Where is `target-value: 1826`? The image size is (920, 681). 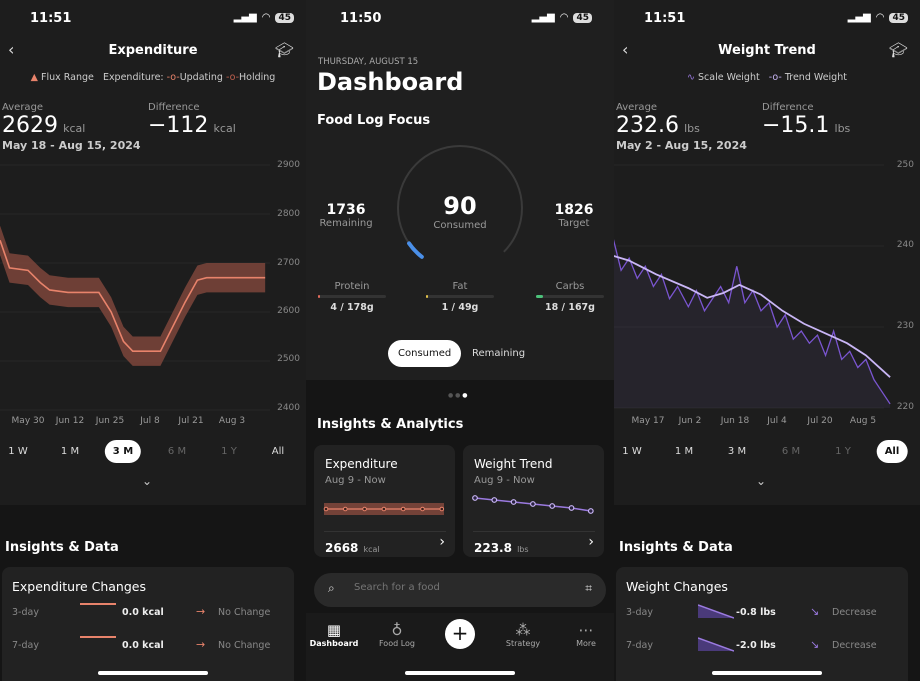
target-value: 1826 is located at coordinates (574, 210).